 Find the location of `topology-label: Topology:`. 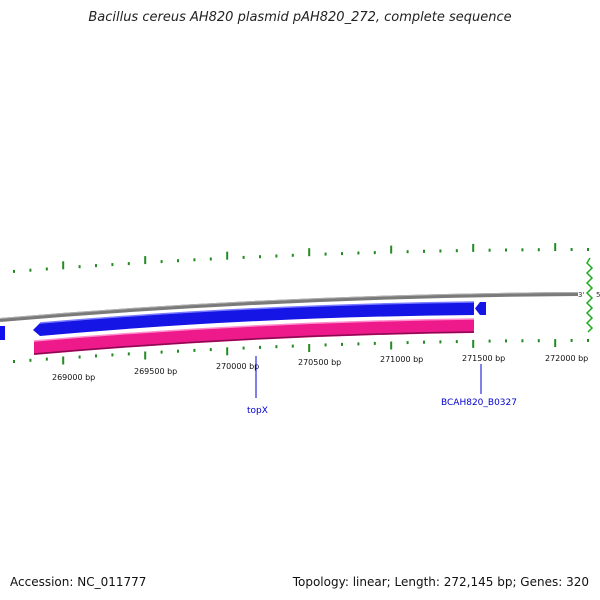

topology-label: Topology: is located at coordinates (320, 582).